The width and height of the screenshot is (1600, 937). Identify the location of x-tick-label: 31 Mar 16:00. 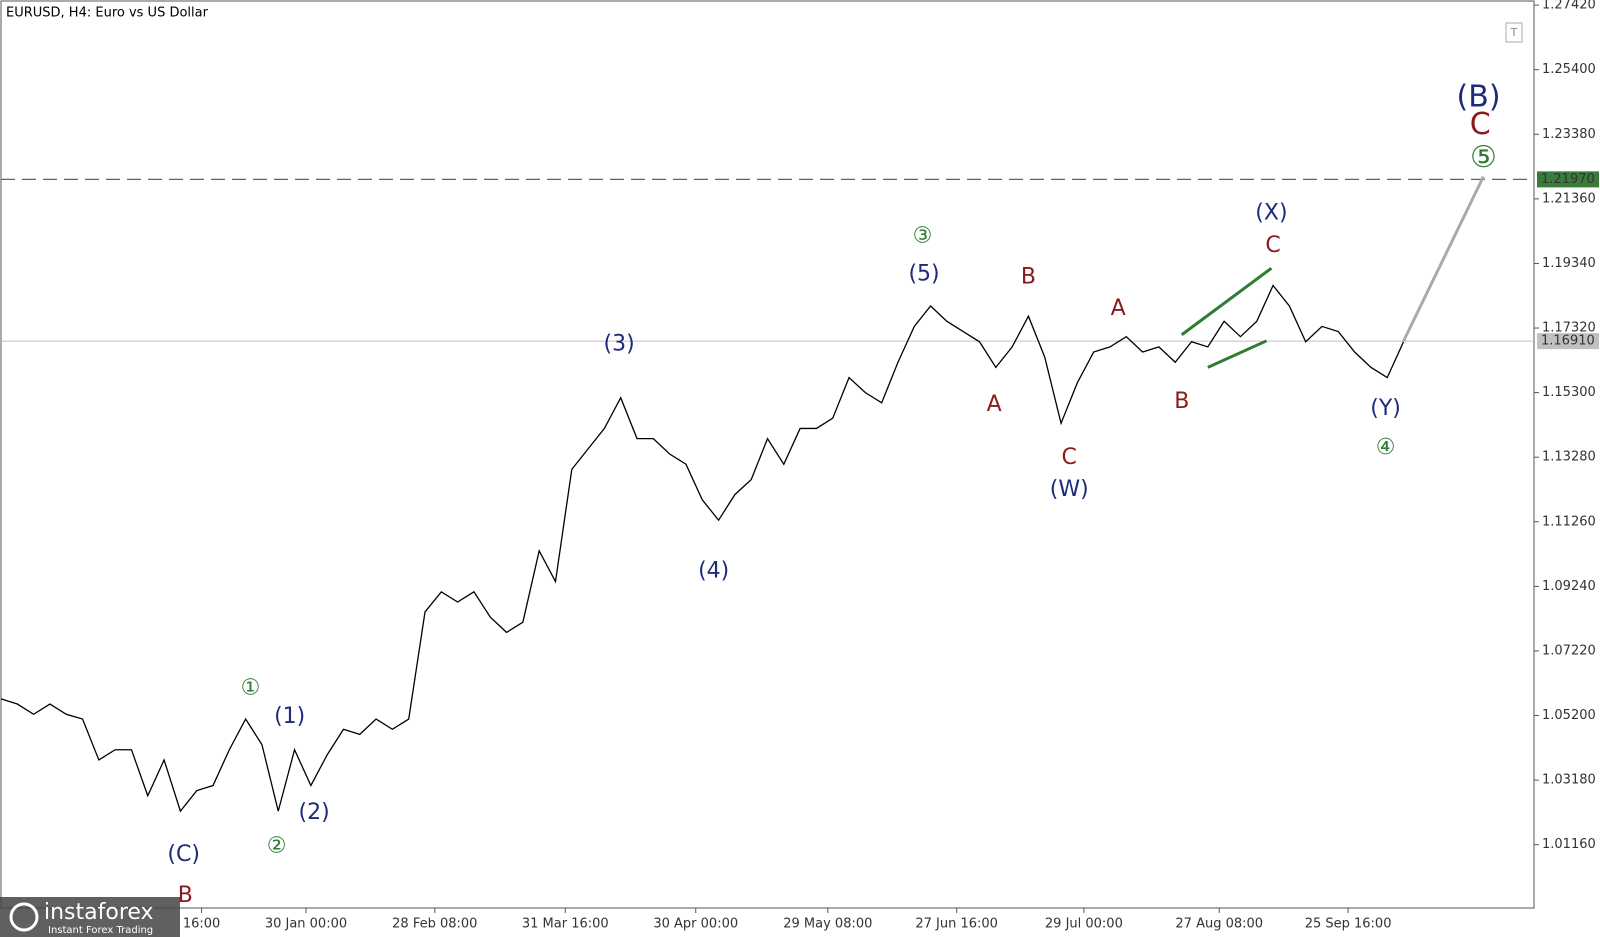
(565, 924).